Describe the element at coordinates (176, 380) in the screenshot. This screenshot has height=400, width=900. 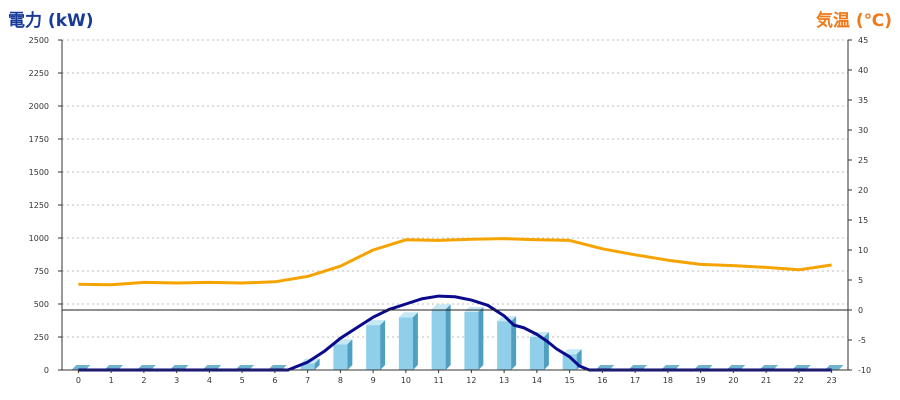
I see `x-tick-label: 3` at that location.